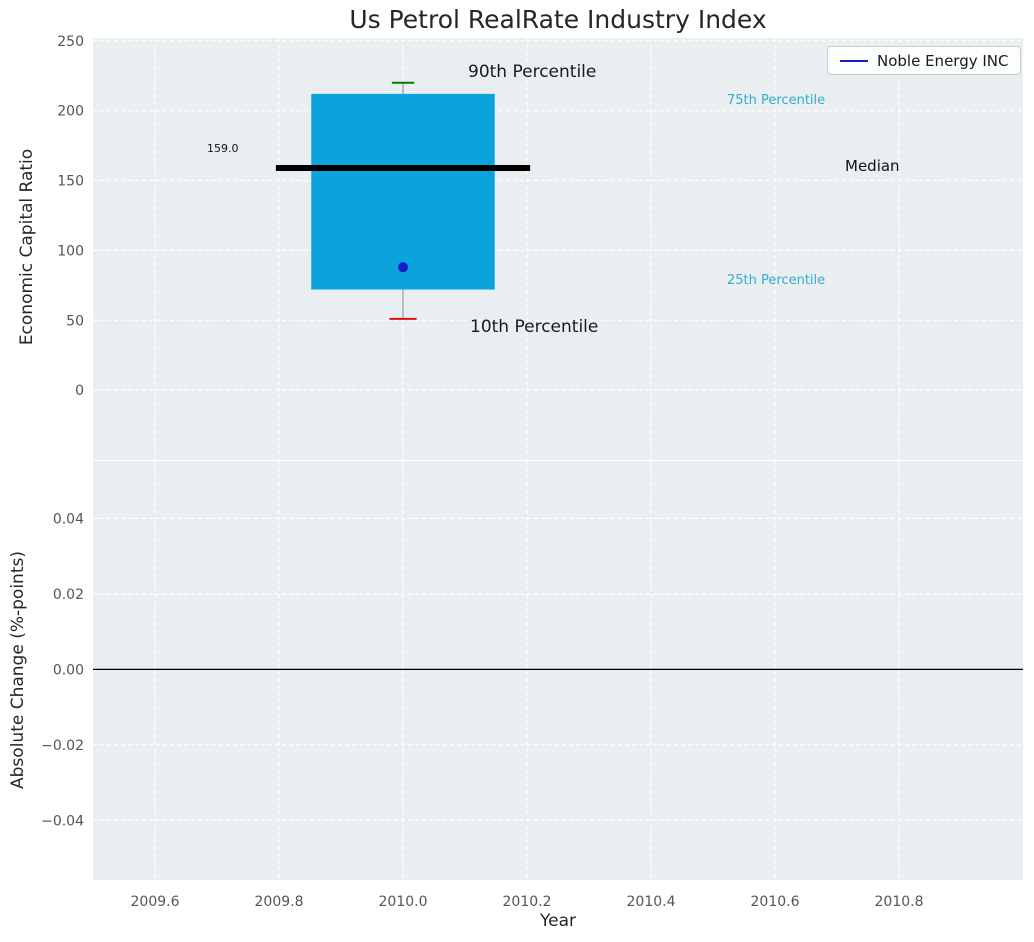 This screenshot has width=1034, height=942. I want to click on legend-label: Noble Energy INC, so click(943, 60).